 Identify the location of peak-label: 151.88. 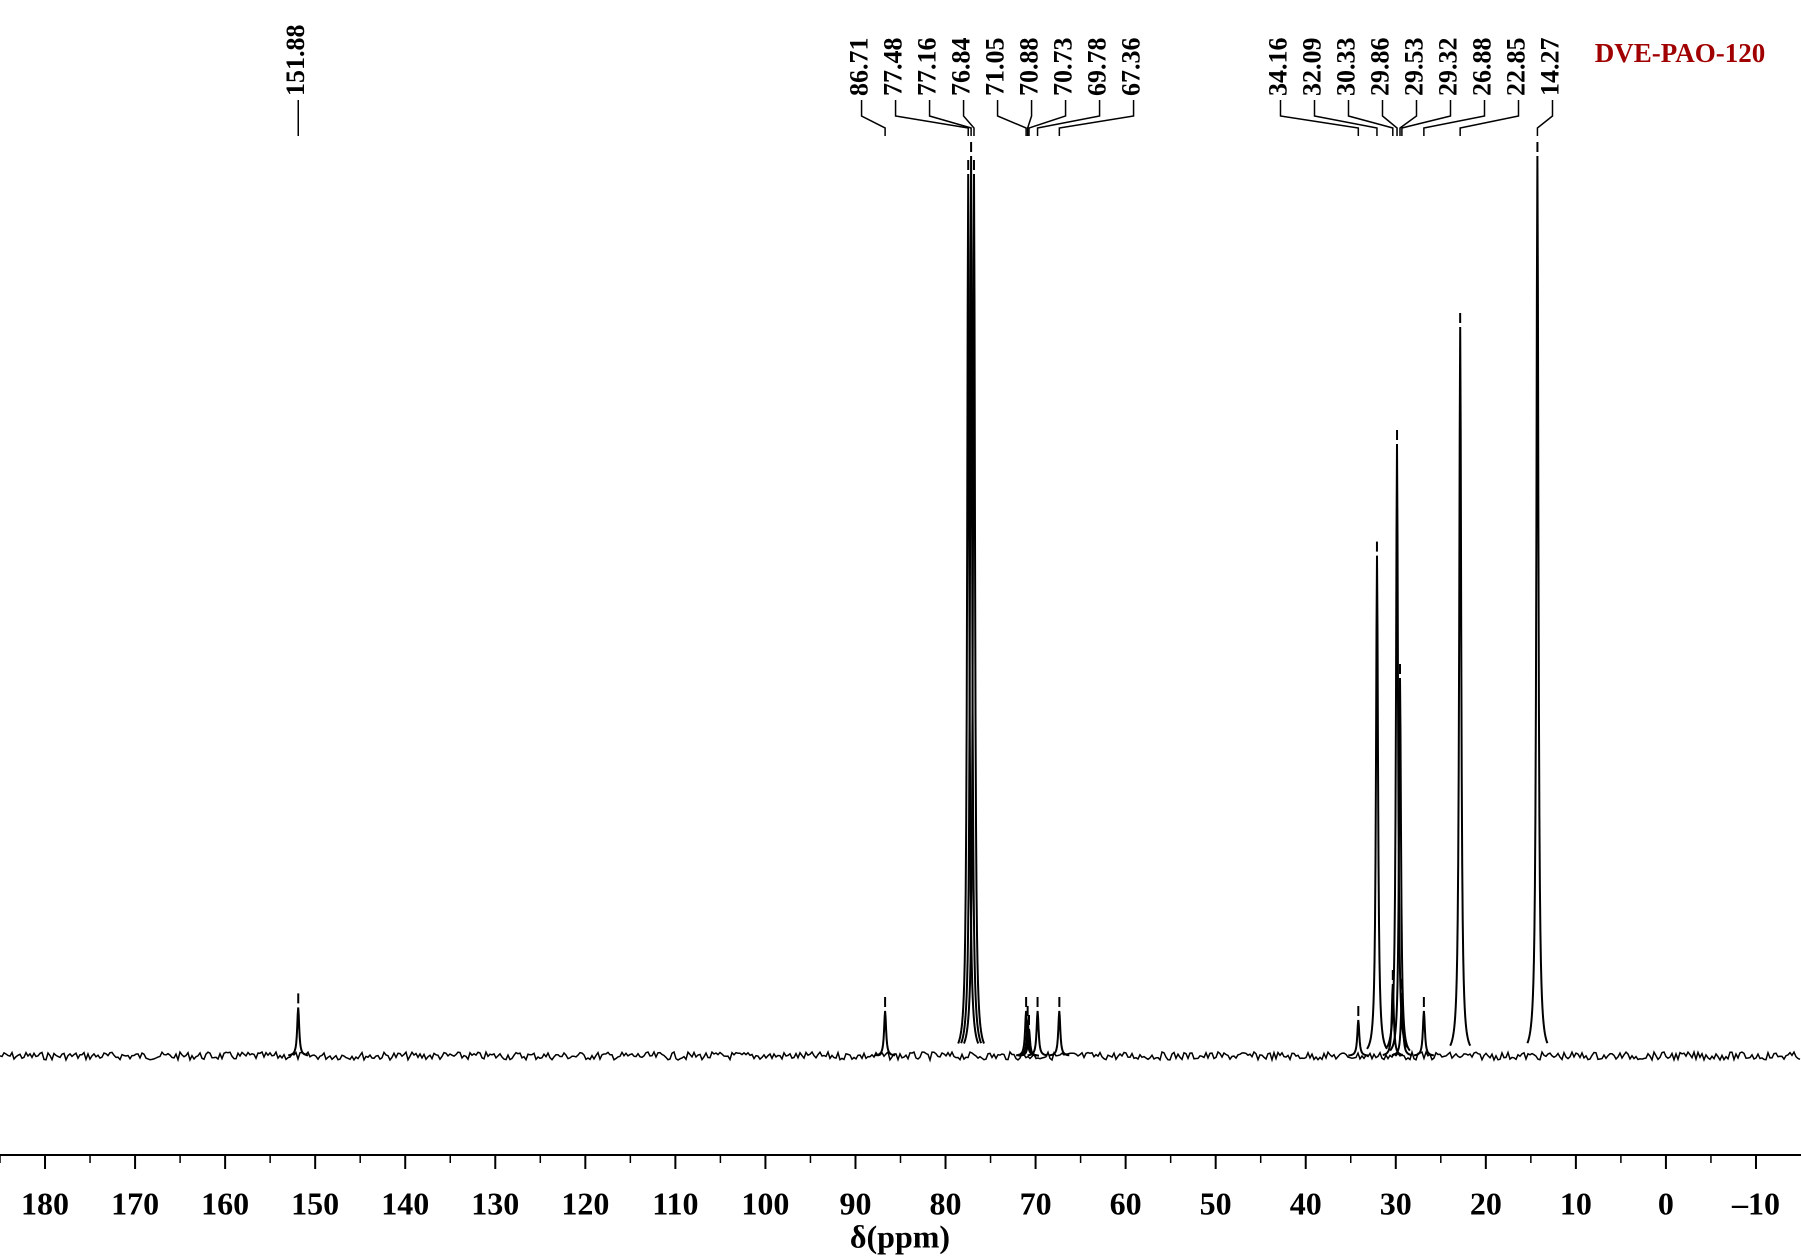
(295, 61).